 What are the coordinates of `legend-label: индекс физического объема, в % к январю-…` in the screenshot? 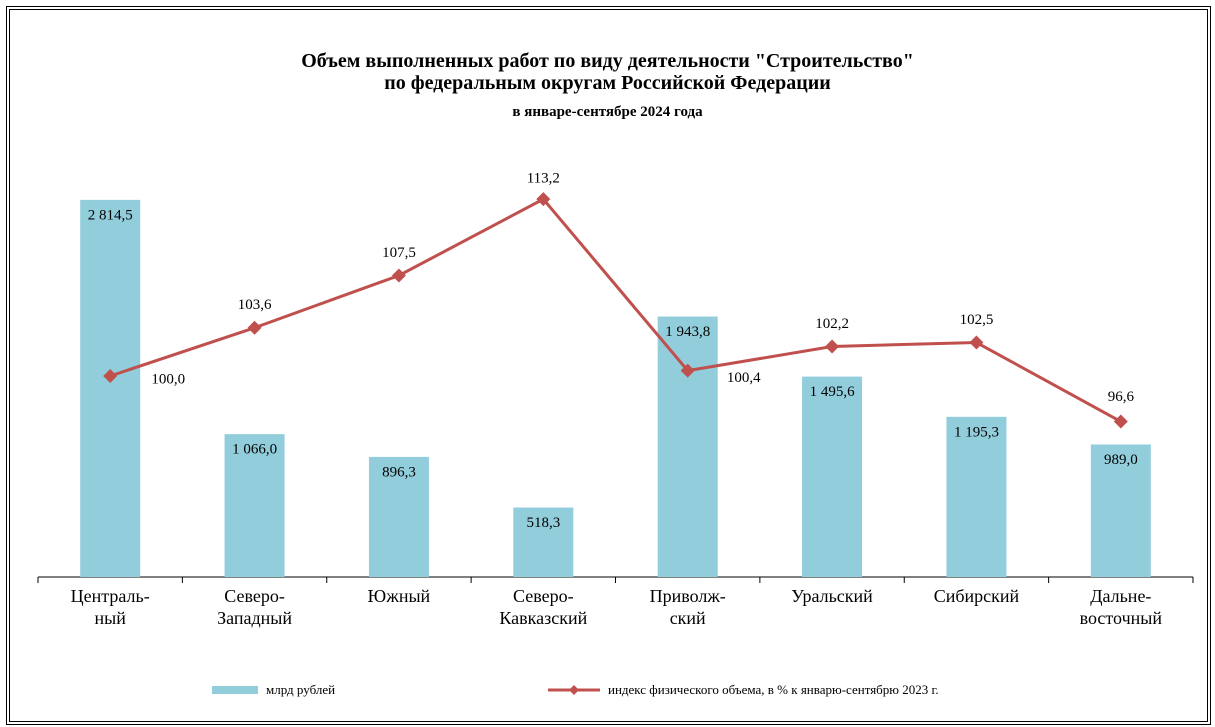 It's located at (773, 689).